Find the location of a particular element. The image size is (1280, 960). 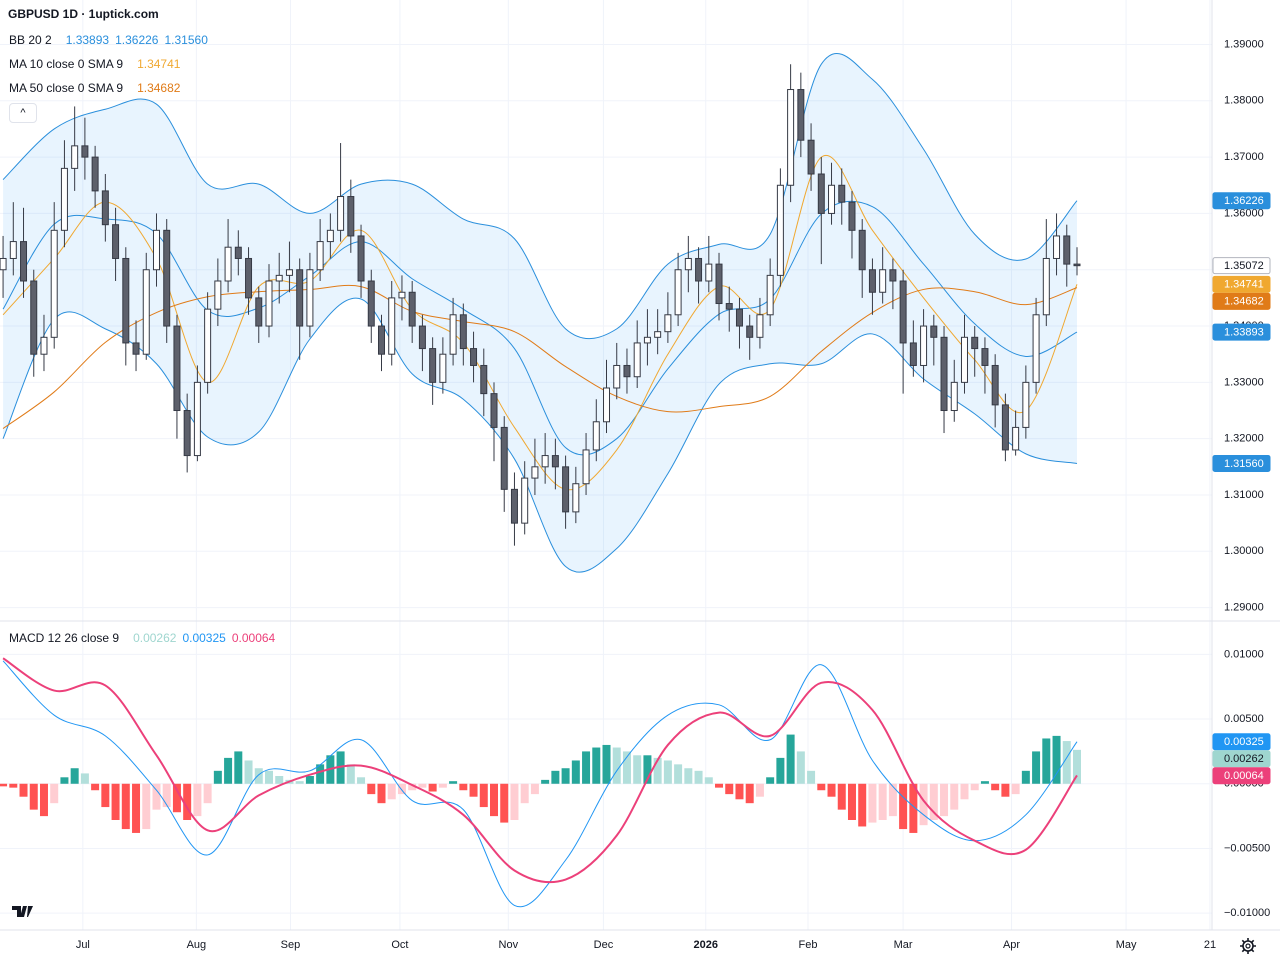

legend-value: 1.34682 is located at coordinates (159, 88).